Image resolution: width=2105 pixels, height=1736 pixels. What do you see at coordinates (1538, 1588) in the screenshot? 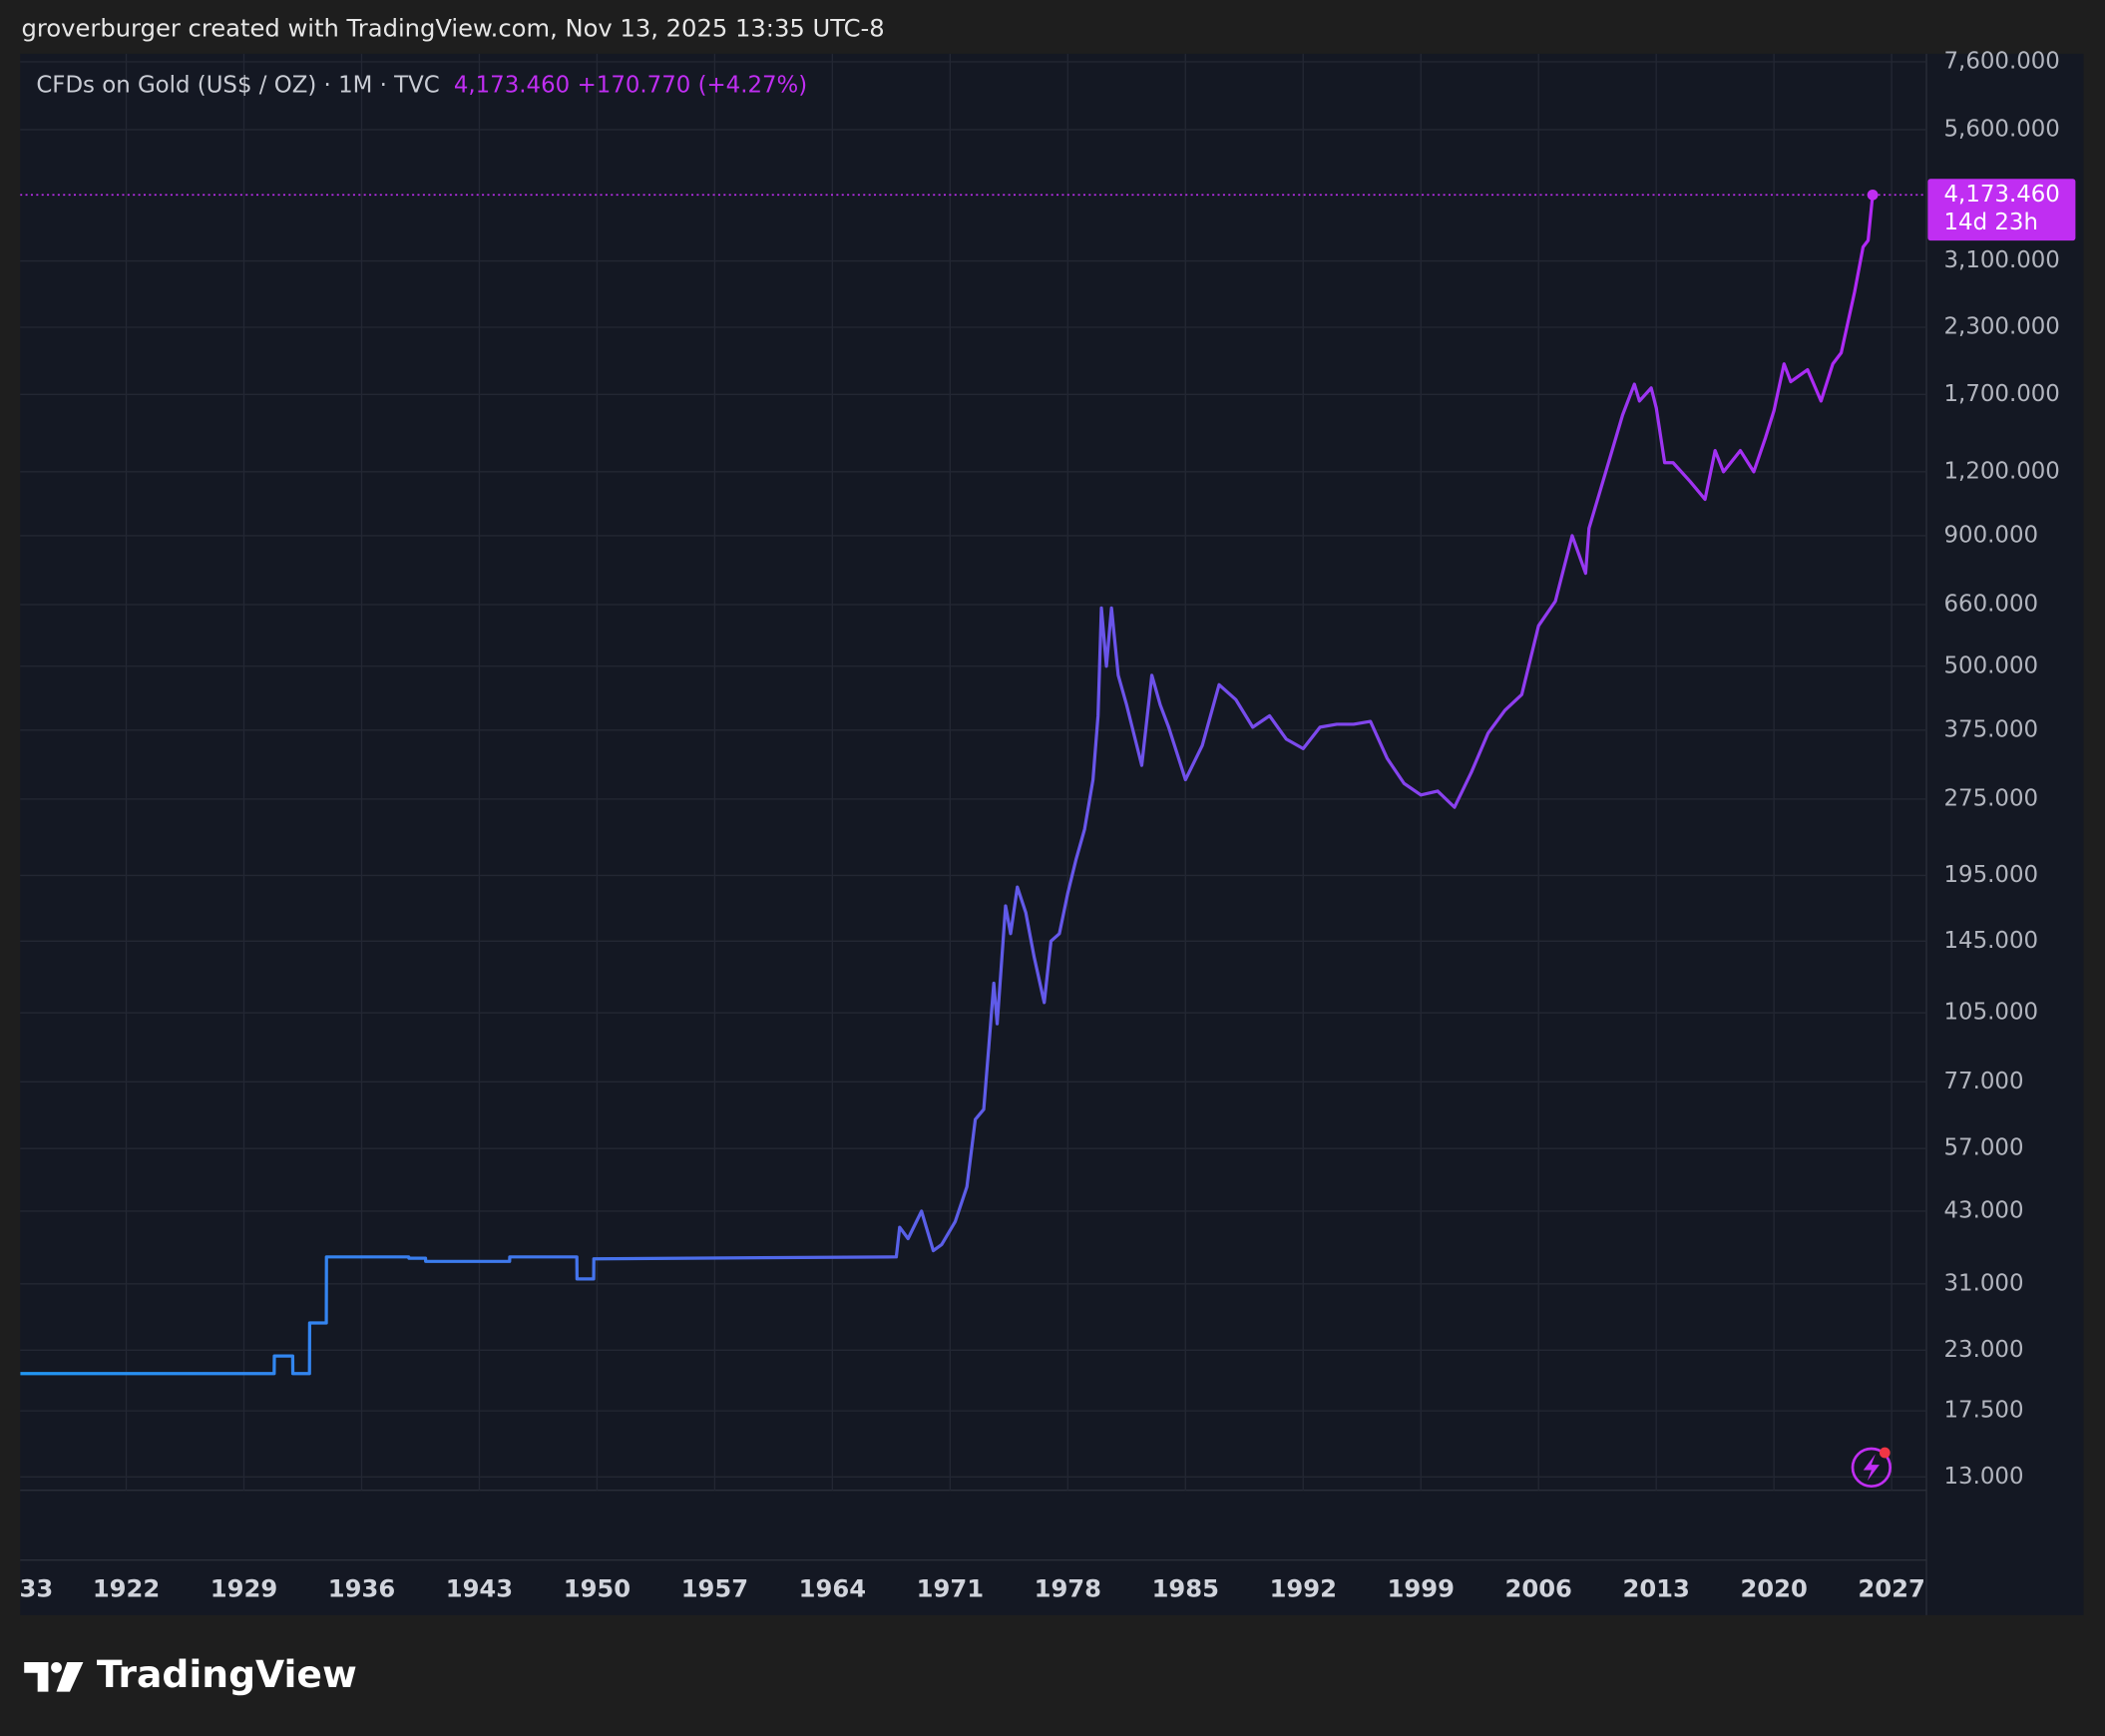
I see `x-tick-label: 2006` at bounding box center [1538, 1588].